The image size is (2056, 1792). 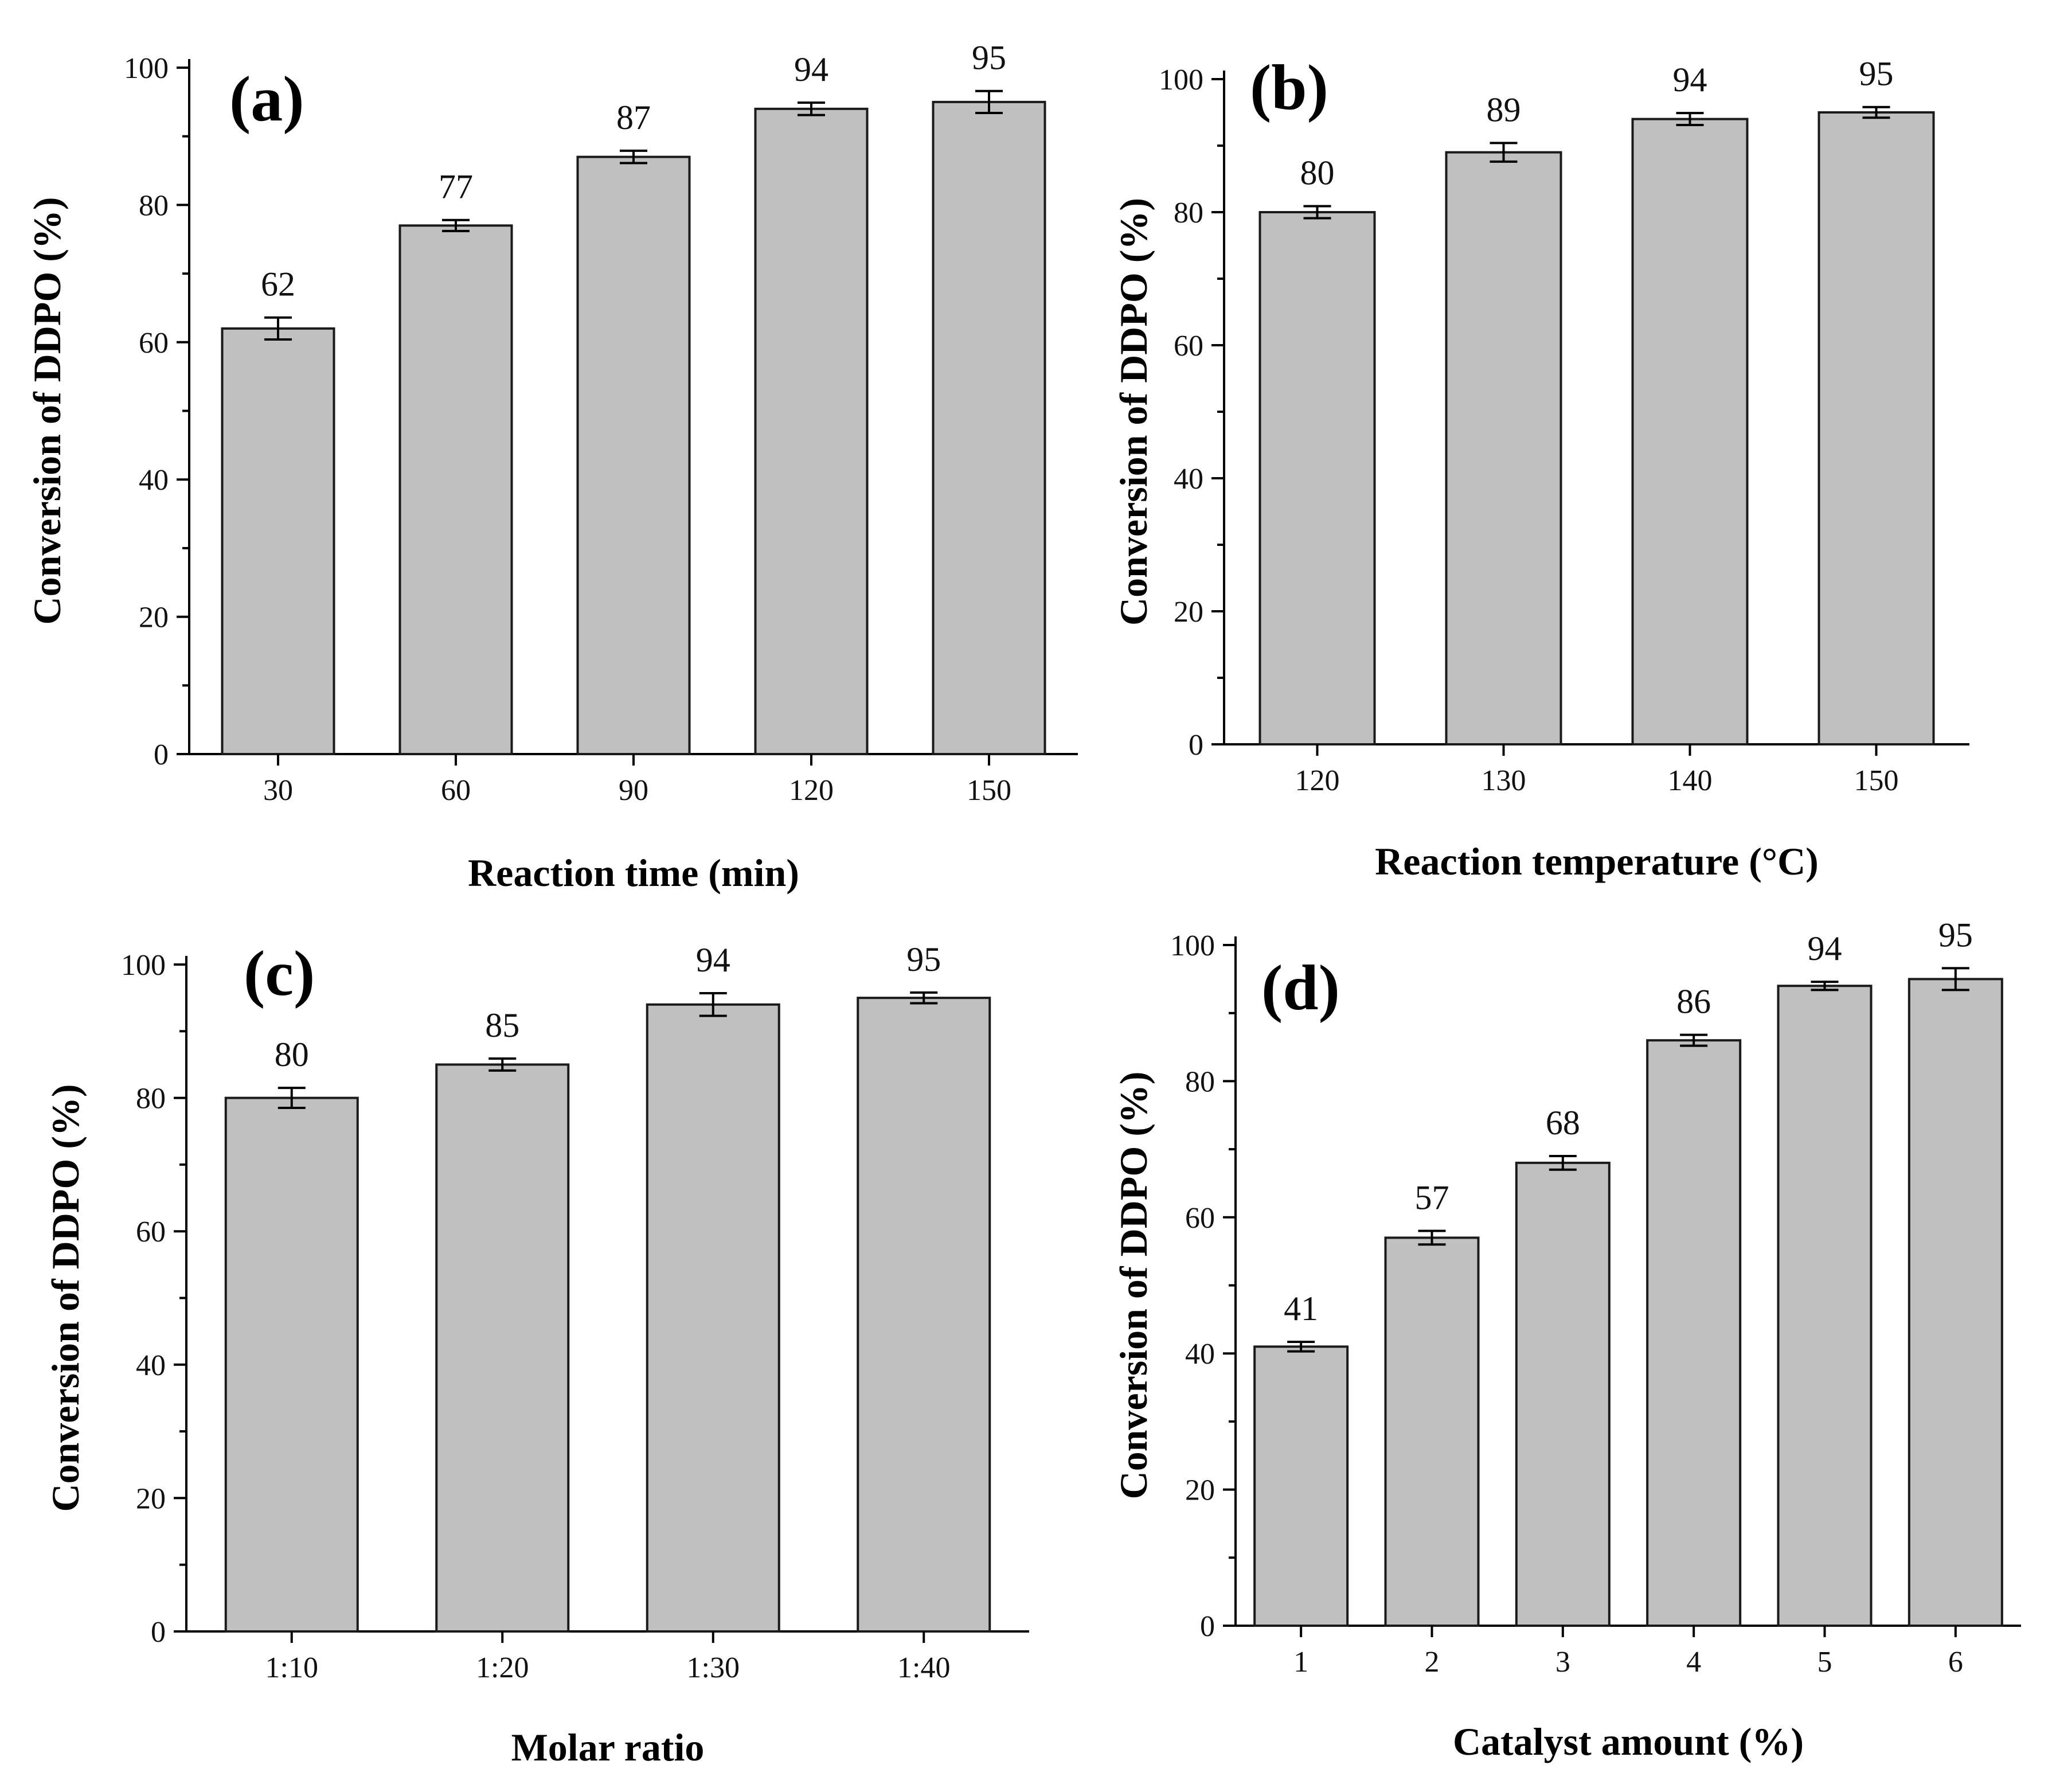 What do you see at coordinates (1504, 109) in the screenshot?
I see `data-label: 89` at bounding box center [1504, 109].